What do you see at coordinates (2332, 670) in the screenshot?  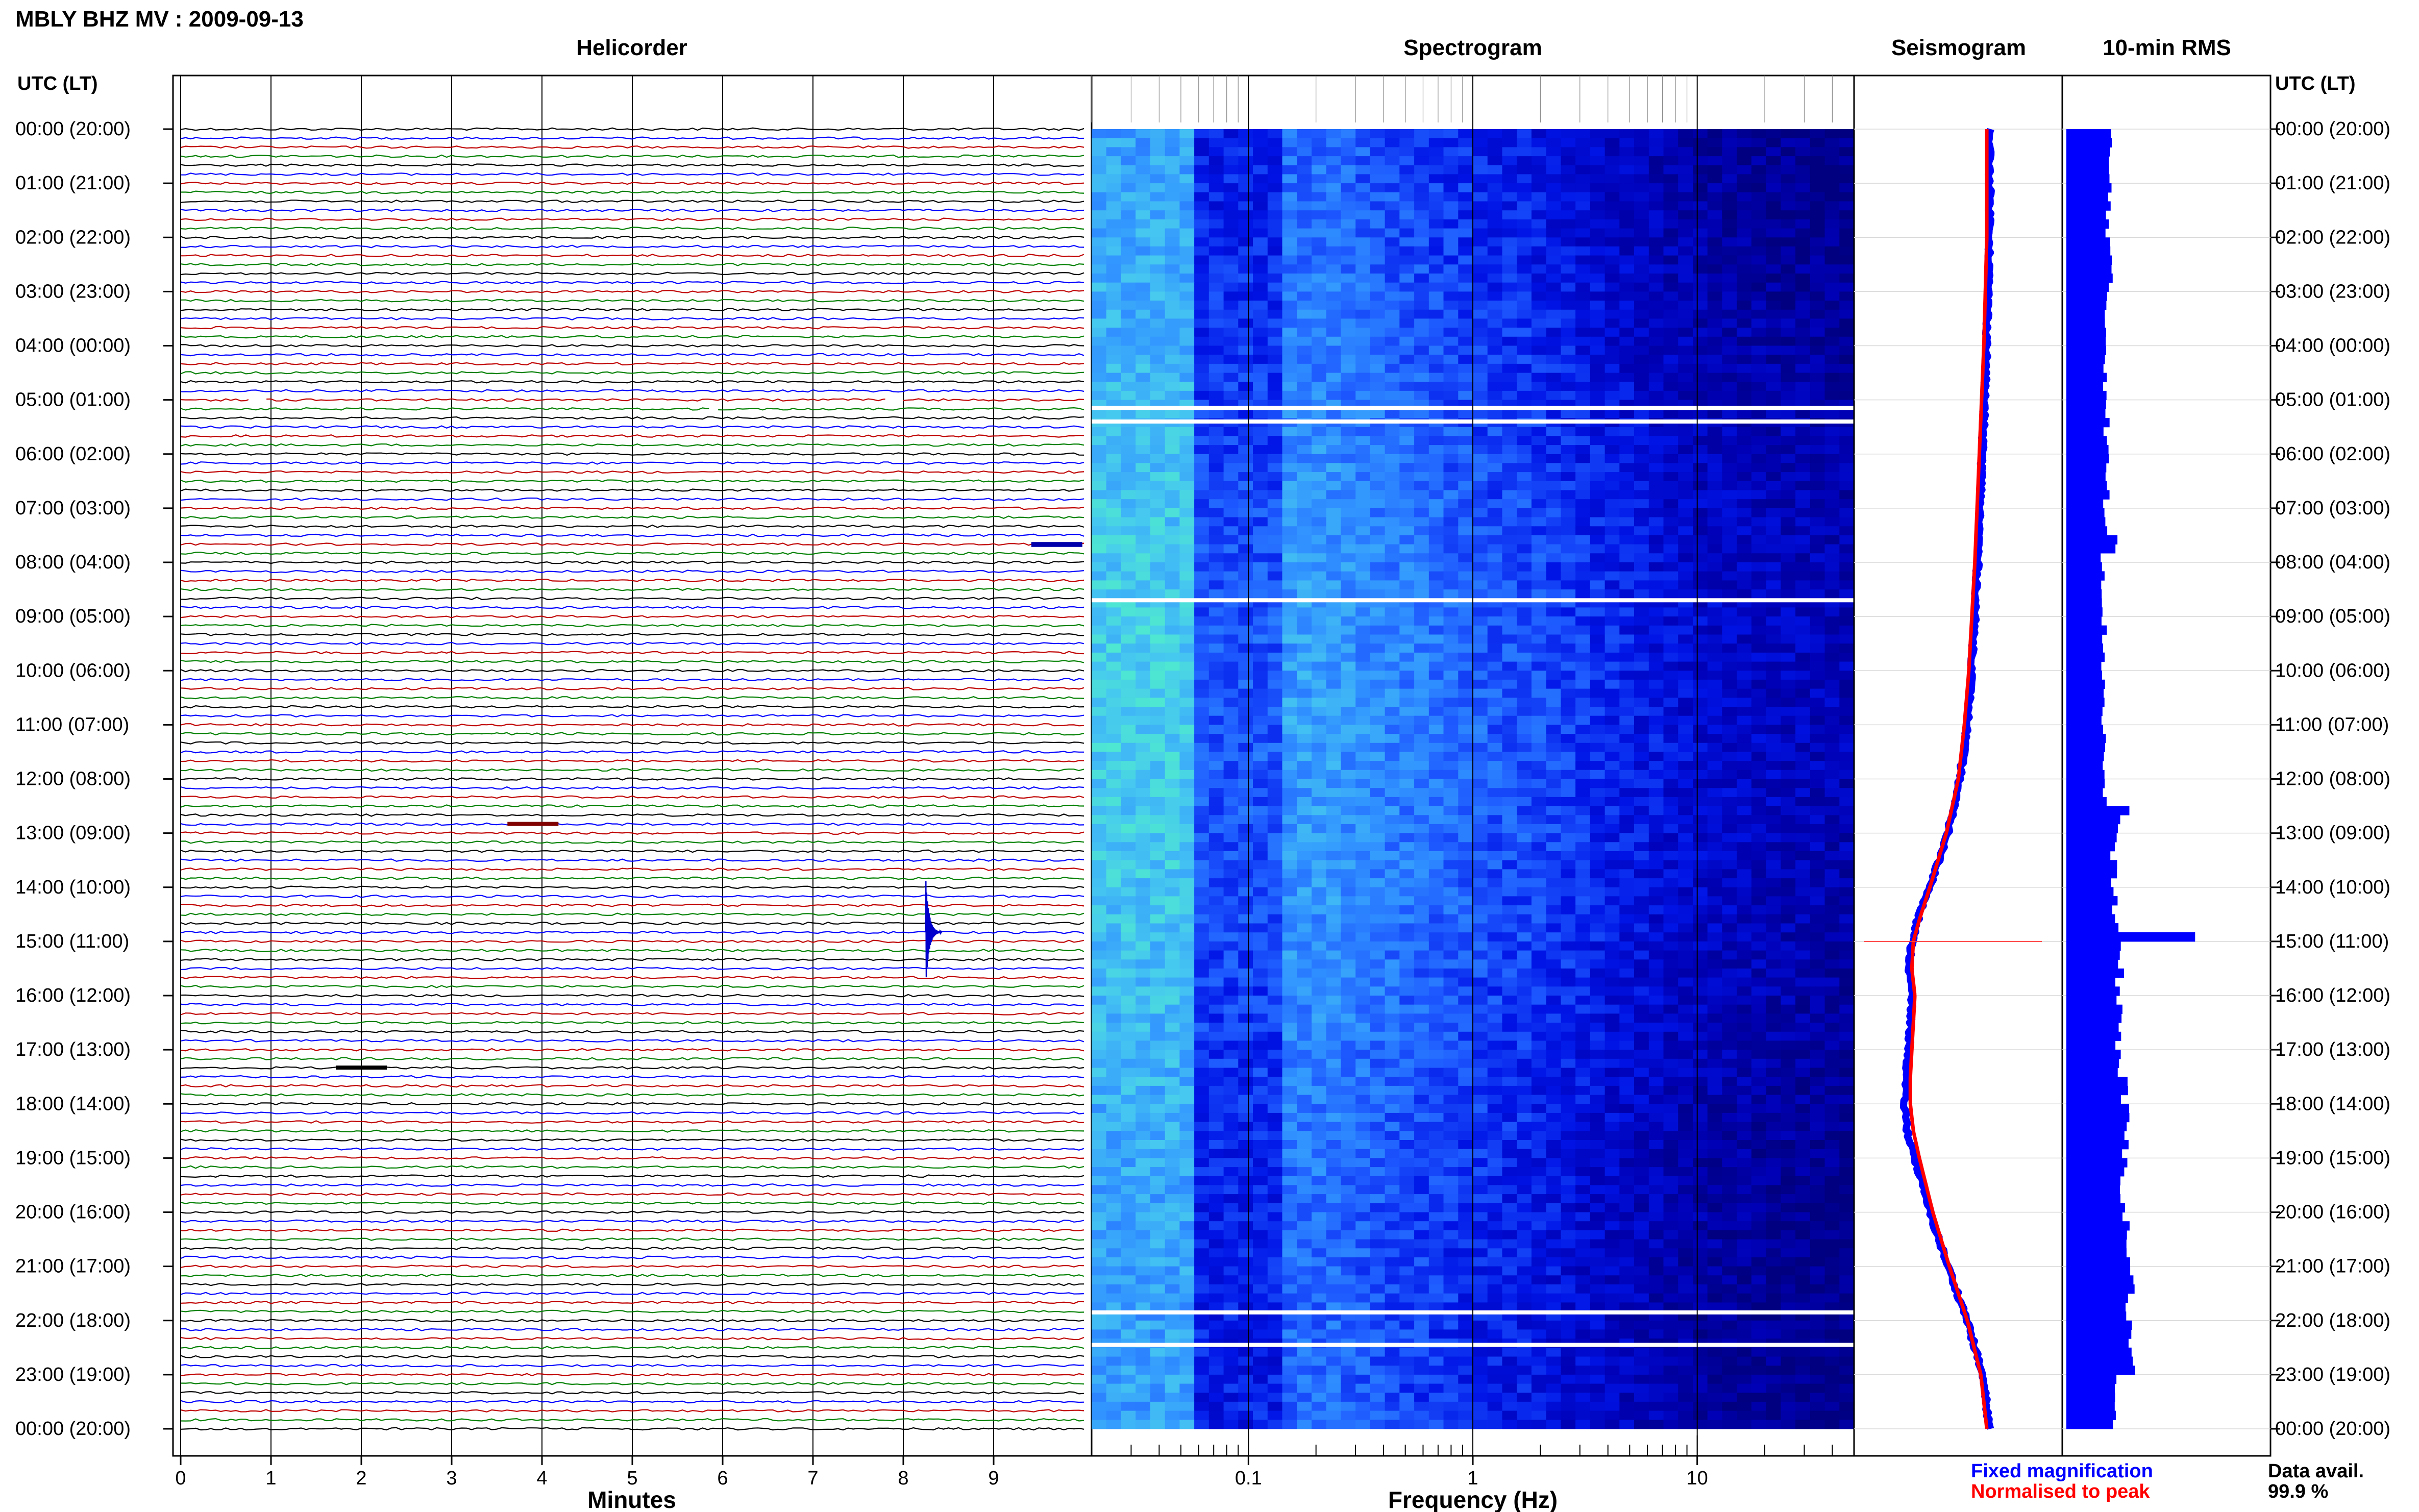 I see `time-label-right: 10:00 (06:00)` at bounding box center [2332, 670].